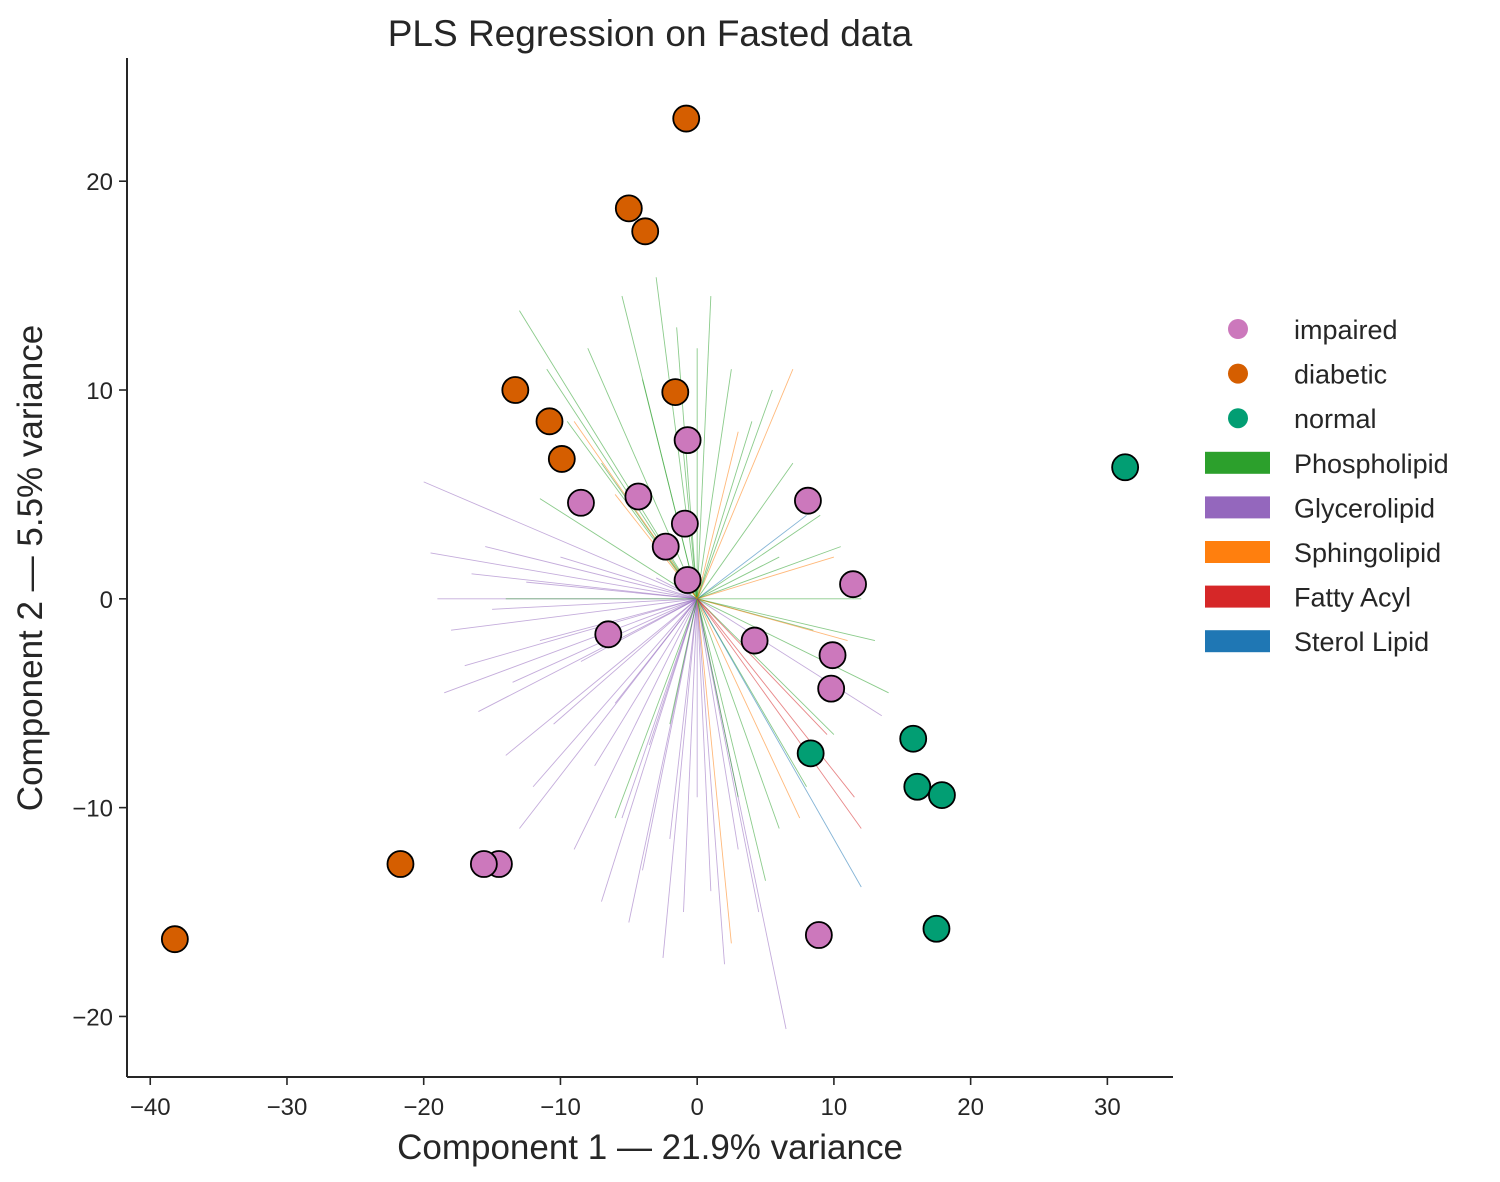  What do you see at coordinates (99, 182) in the screenshot?
I see `y-tick-label: 20` at bounding box center [99, 182].